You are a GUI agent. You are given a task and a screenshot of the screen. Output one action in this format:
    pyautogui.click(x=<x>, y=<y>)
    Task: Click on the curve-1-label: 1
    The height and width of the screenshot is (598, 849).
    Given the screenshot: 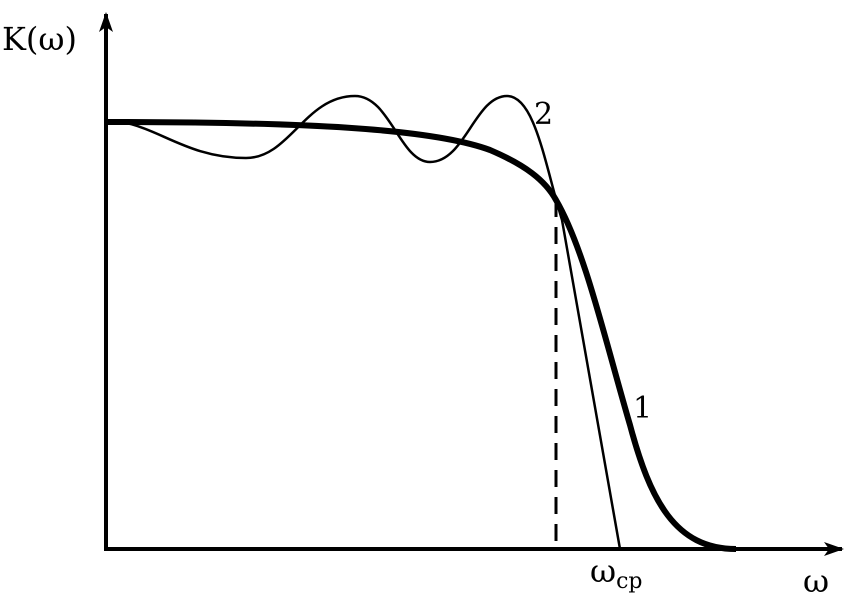 What is the action you would take?
    pyautogui.click(x=642, y=408)
    